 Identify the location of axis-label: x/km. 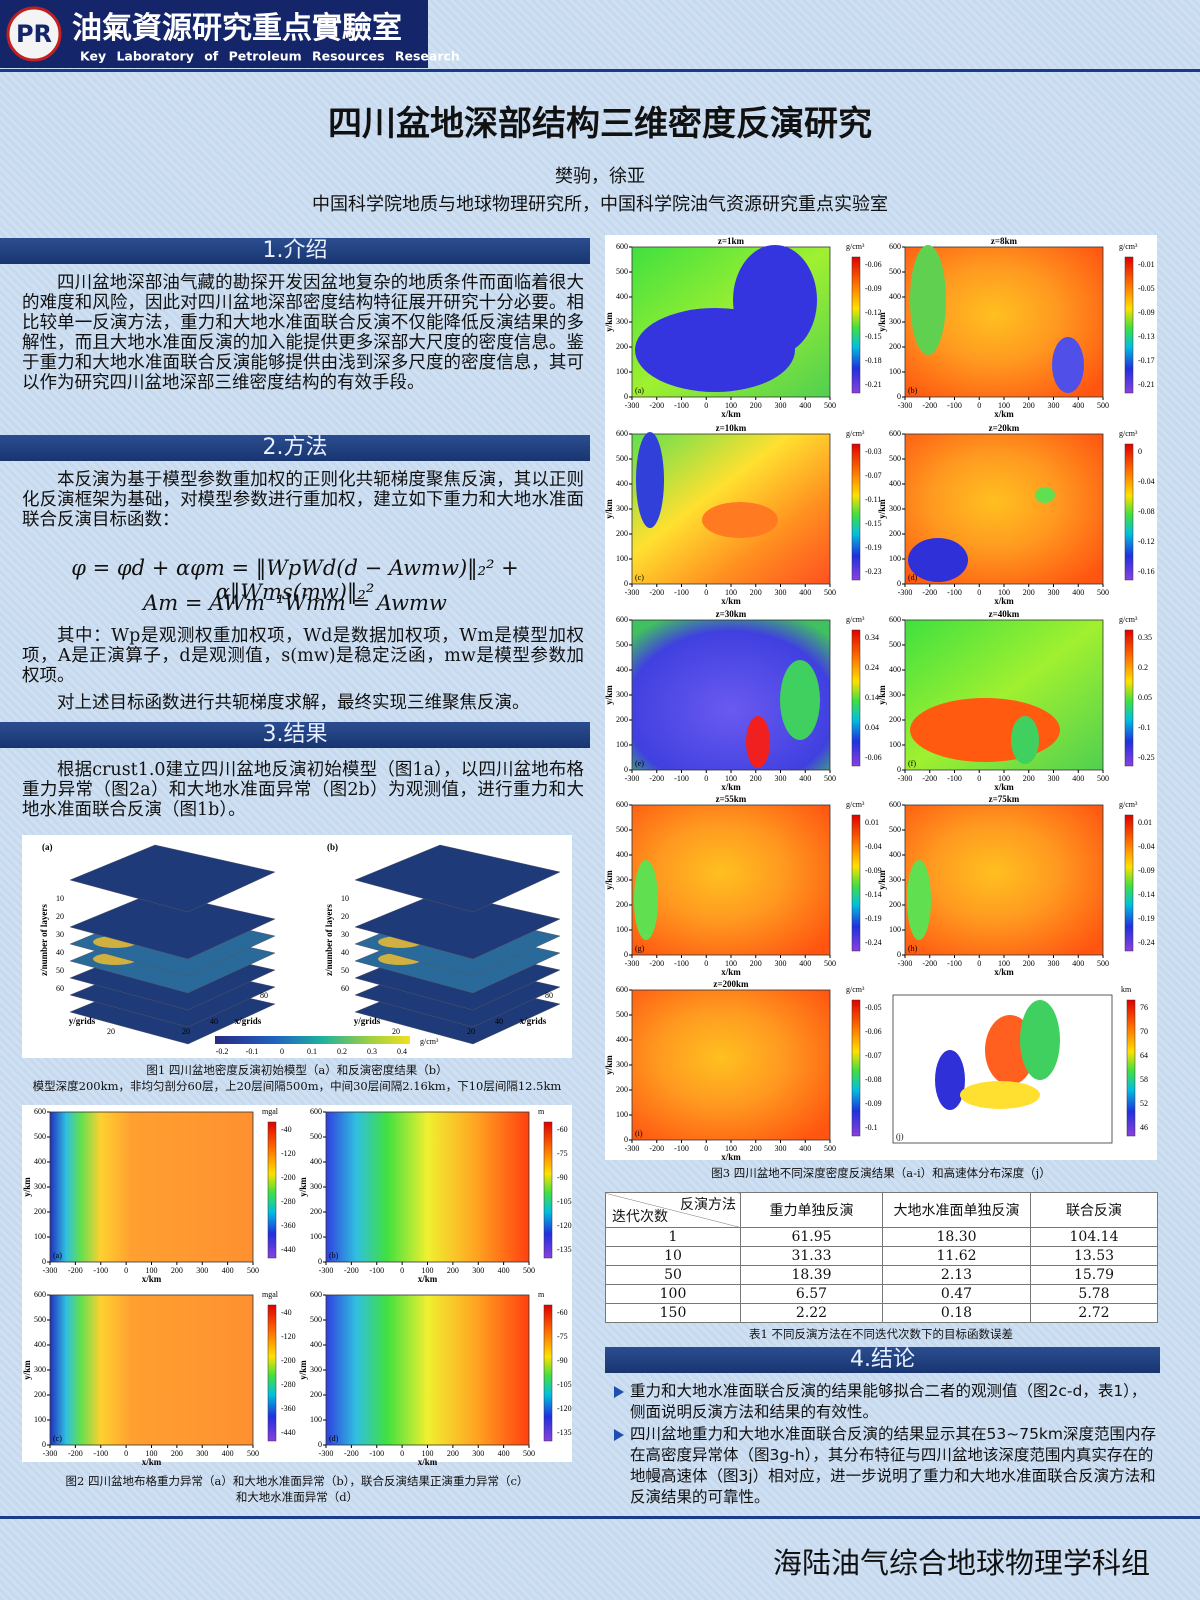
(731, 414).